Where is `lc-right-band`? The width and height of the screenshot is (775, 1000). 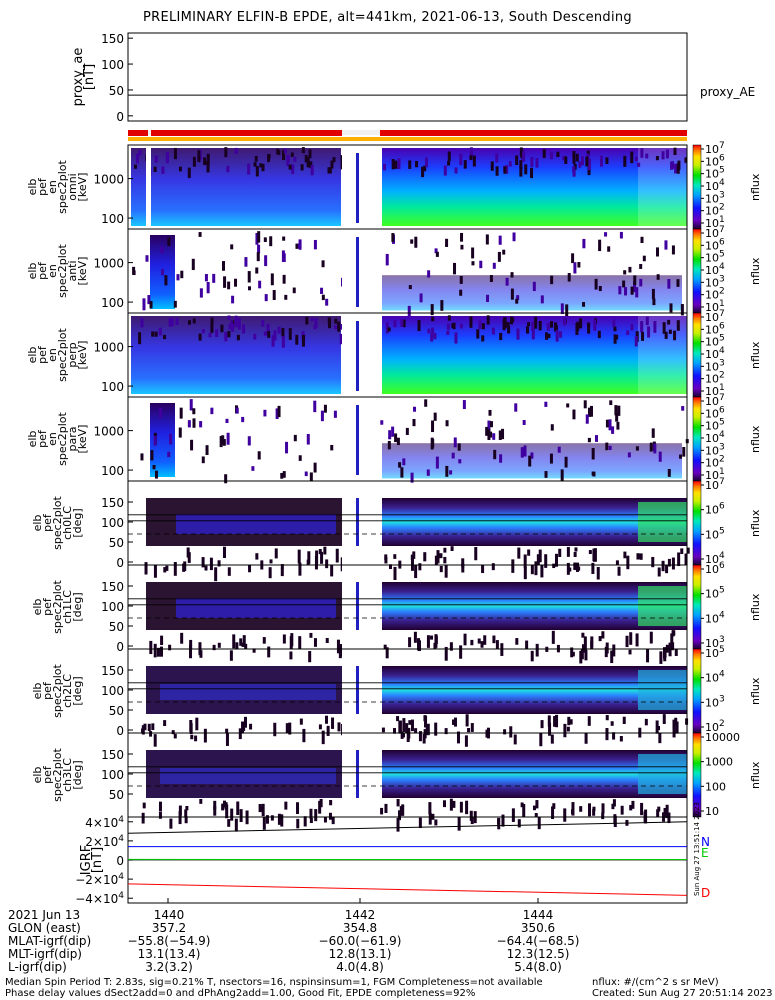
lc-right-band is located at coordinates (534, 690).